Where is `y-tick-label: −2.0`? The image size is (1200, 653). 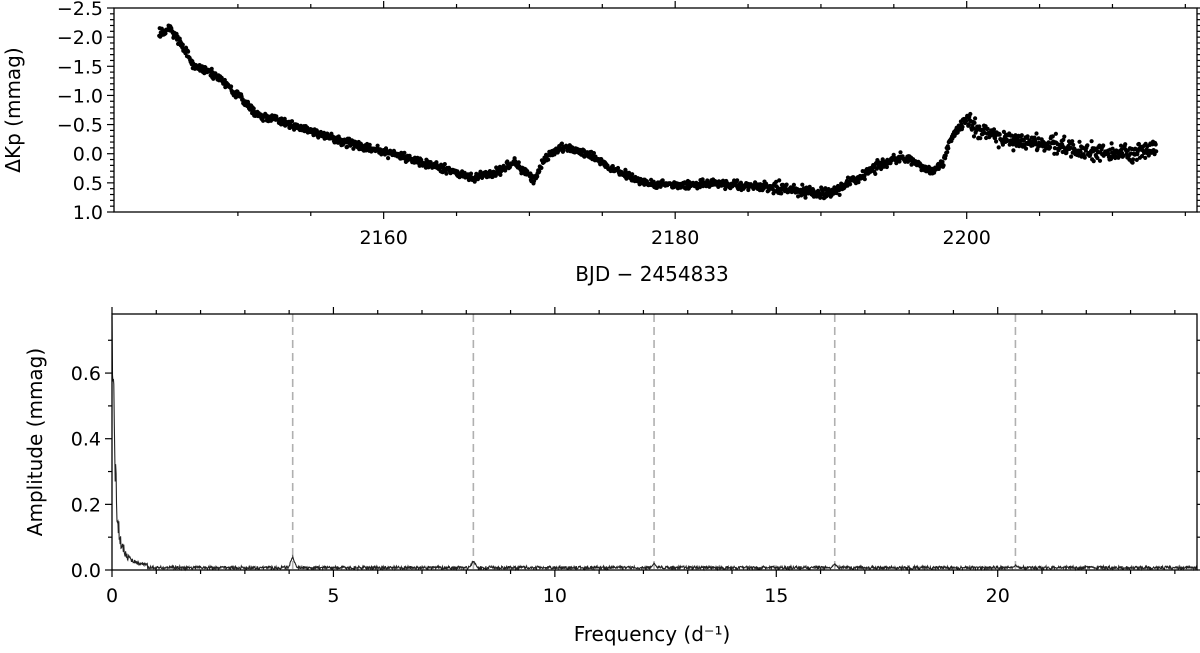
y-tick-label: −2.0 is located at coordinates (80, 38).